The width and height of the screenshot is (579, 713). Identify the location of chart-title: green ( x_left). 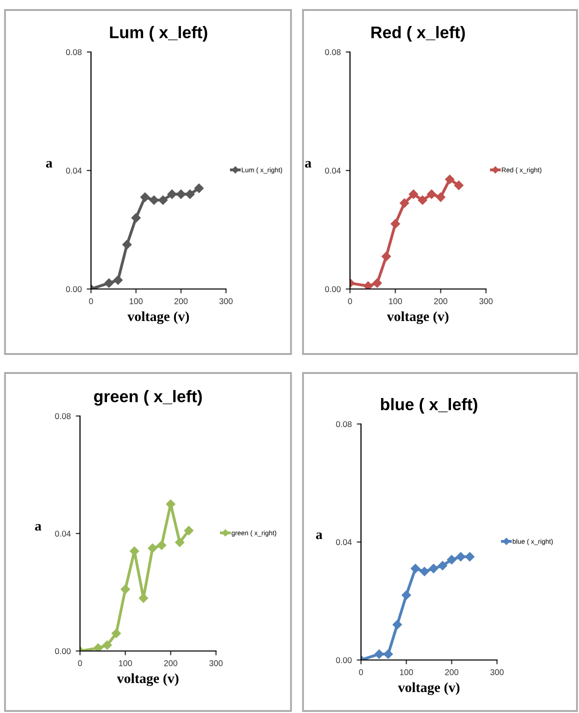
(148, 398).